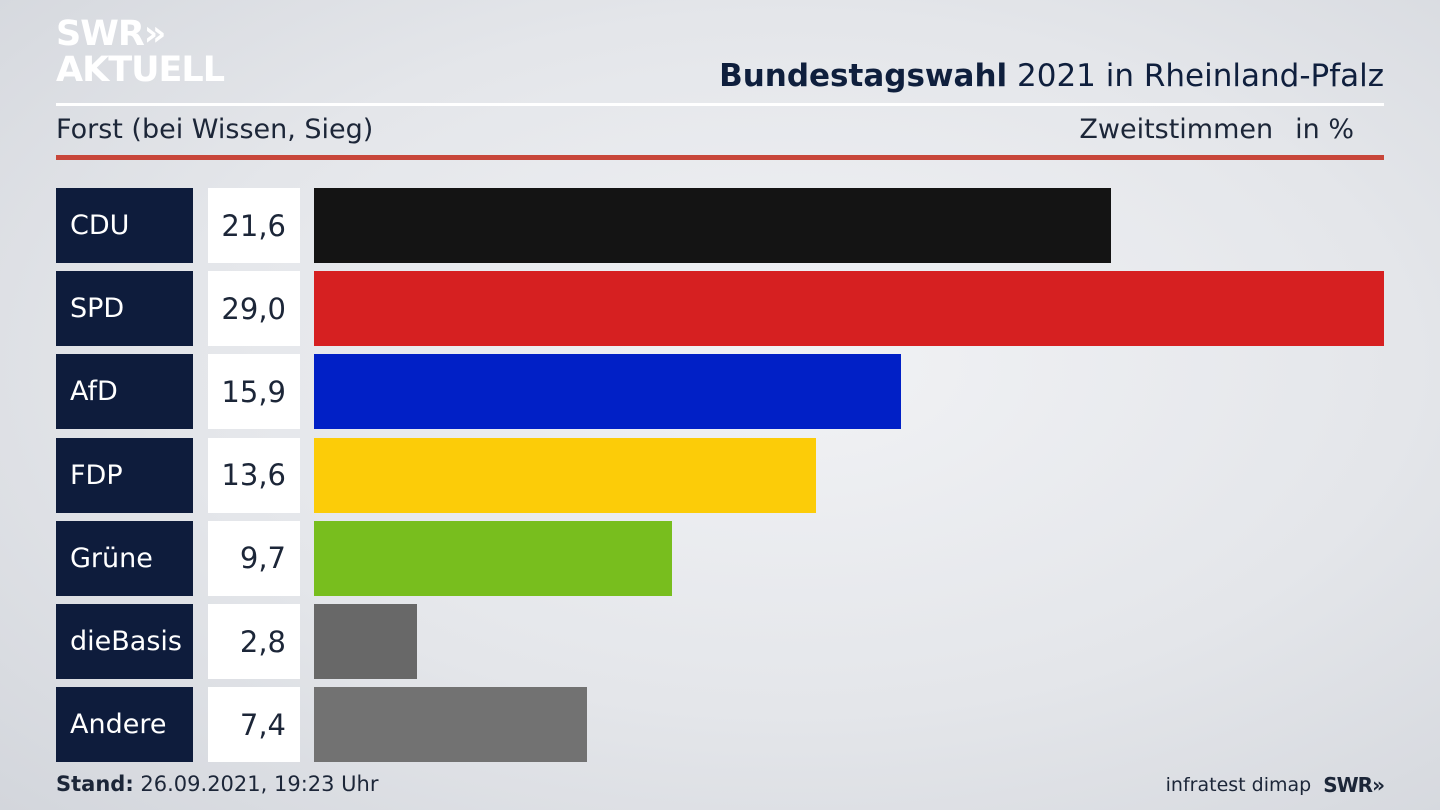 The image size is (1440, 810). What do you see at coordinates (720, 641) in the screenshot?
I see `bar-row: dieBasis 2,8` at bounding box center [720, 641].